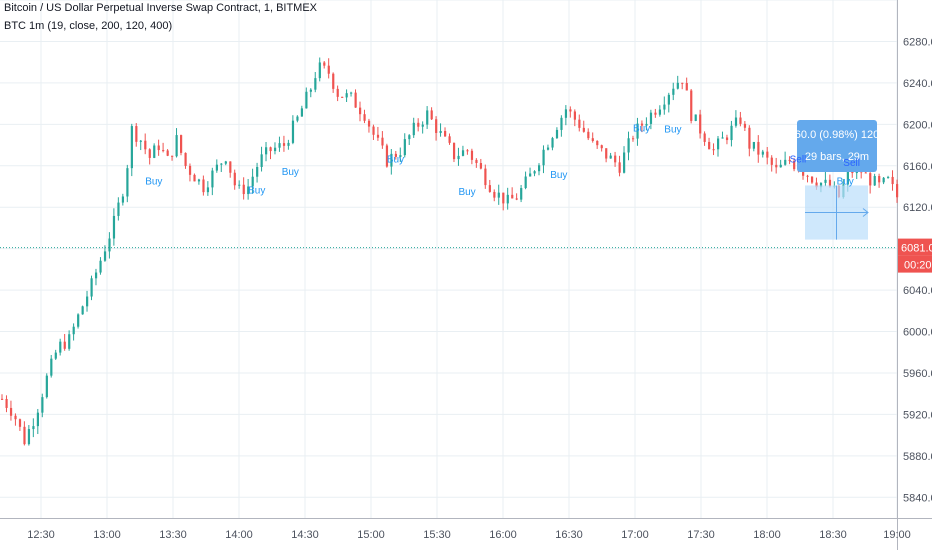 Image resolution: width=932 pixels, height=550 pixels. What do you see at coordinates (837, 146) in the screenshot?
I see `measure-label-bg` at bounding box center [837, 146].